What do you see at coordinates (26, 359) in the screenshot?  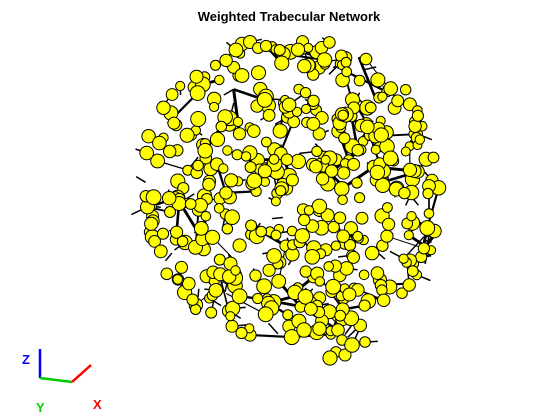 I see `z-axis-label: Z` at bounding box center [26, 359].